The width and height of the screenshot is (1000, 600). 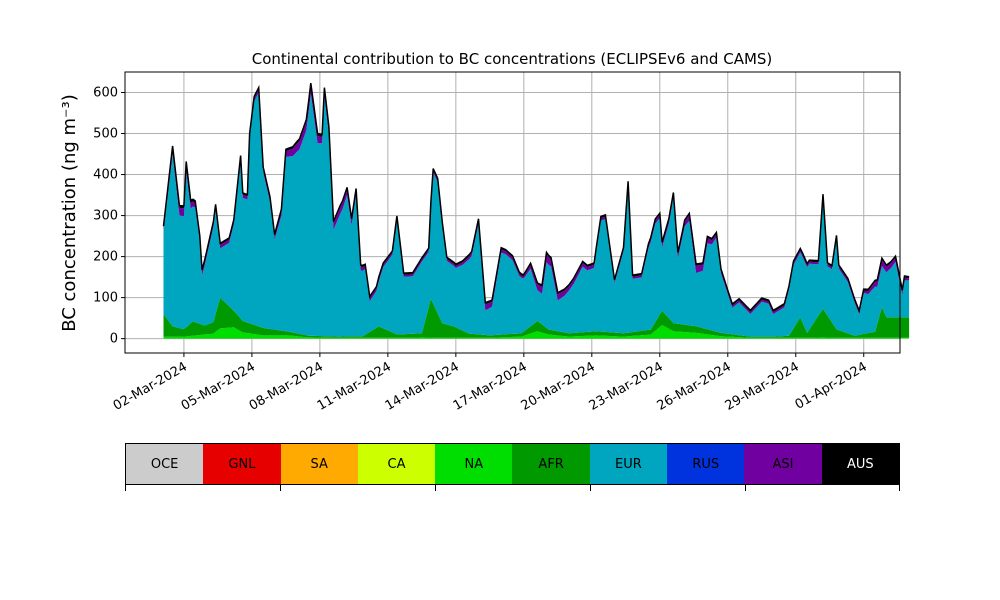 What do you see at coordinates (626, 386) in the screenshot?
I see `x-tick-label: 23-Mar-2024` at bounding box center [626, 386].